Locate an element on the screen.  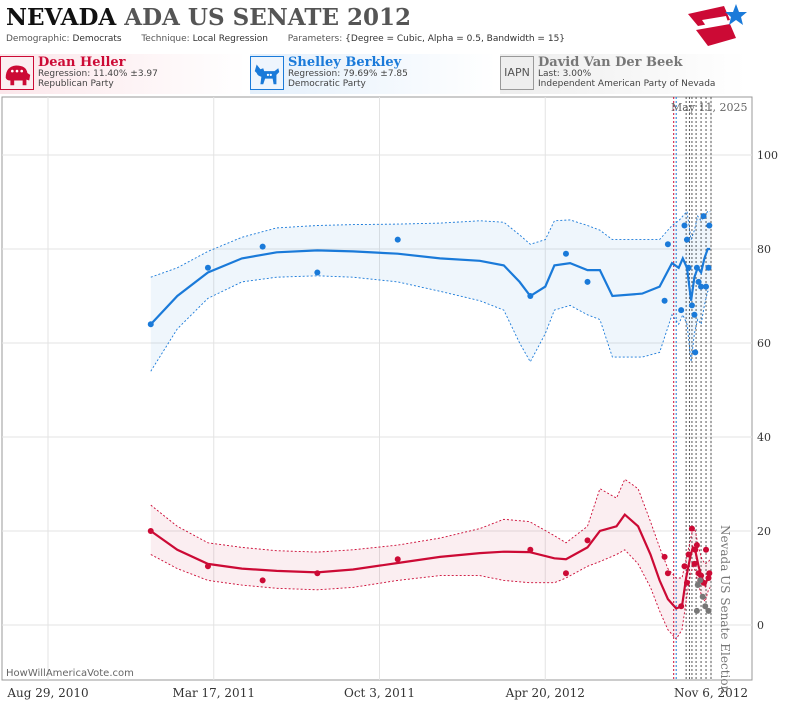
upper-bound-line is located at coordinates (430, 244).